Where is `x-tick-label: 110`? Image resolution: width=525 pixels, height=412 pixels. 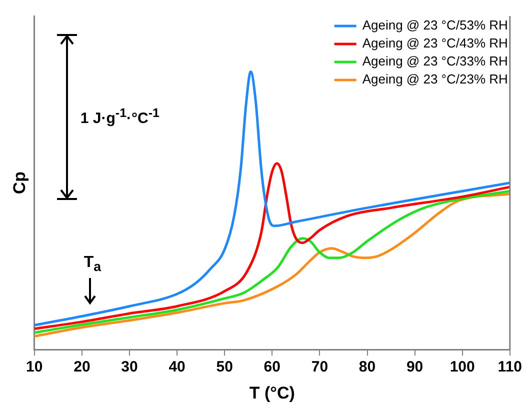
x-tick-label: 110 is located at coordinates (510, 367).